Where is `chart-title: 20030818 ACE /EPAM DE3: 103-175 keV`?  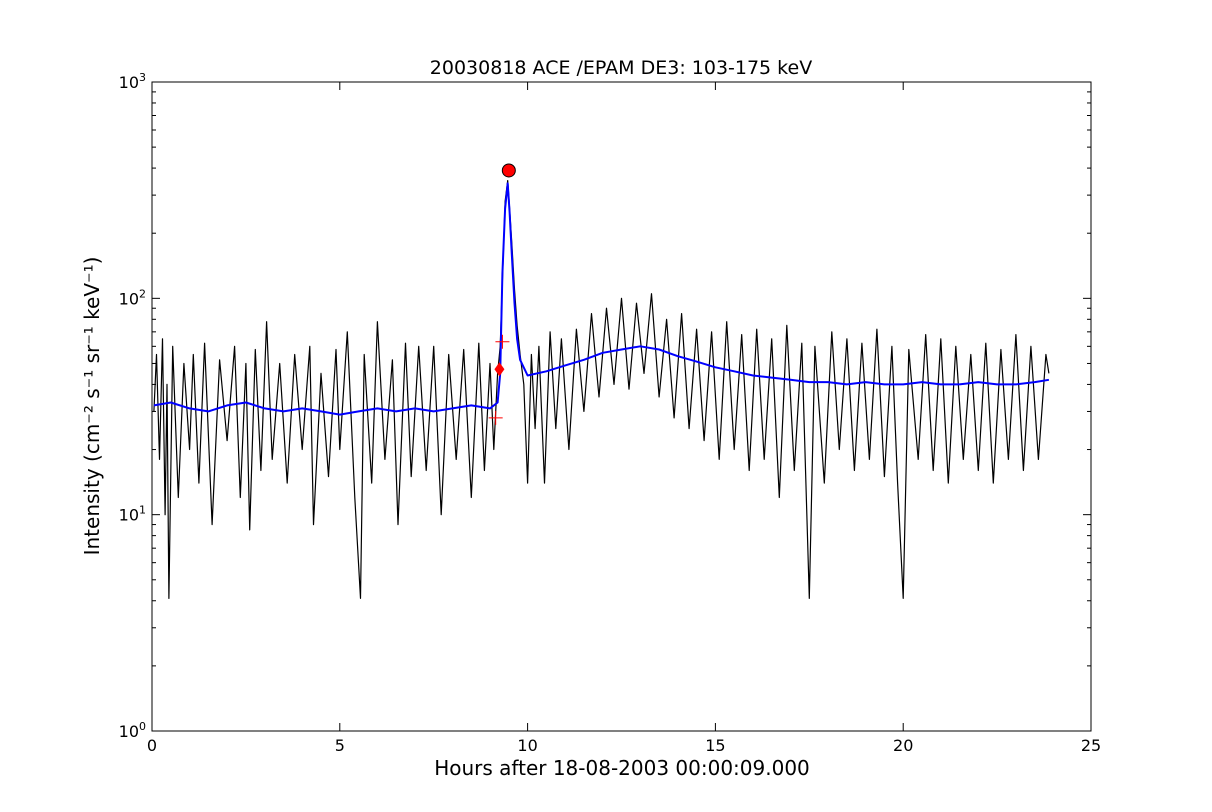
chart-title: 20030818 ACE /EPAM DE3: 103-175 keV is located at coordinates (621, 68).